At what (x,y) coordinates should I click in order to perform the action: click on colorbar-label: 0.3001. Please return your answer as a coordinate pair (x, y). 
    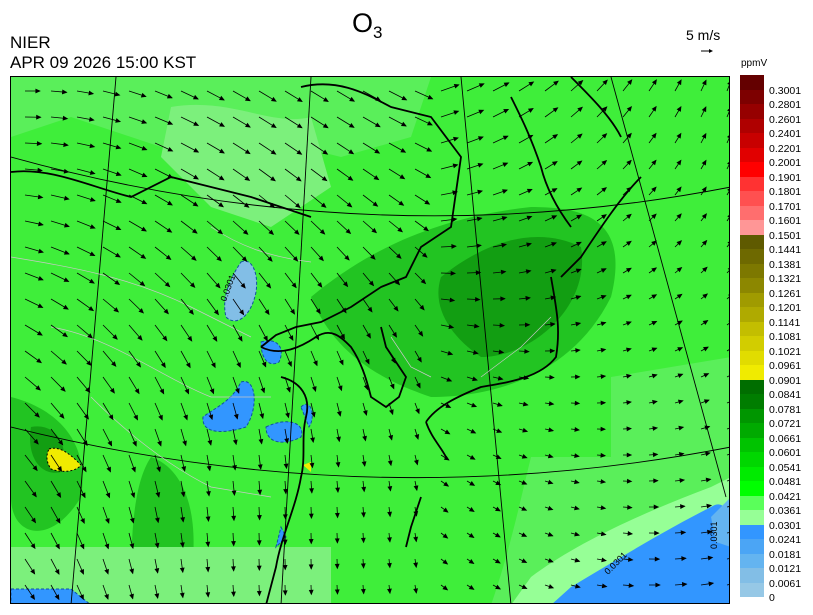
    Looking at the image, I should click on (785, 90).